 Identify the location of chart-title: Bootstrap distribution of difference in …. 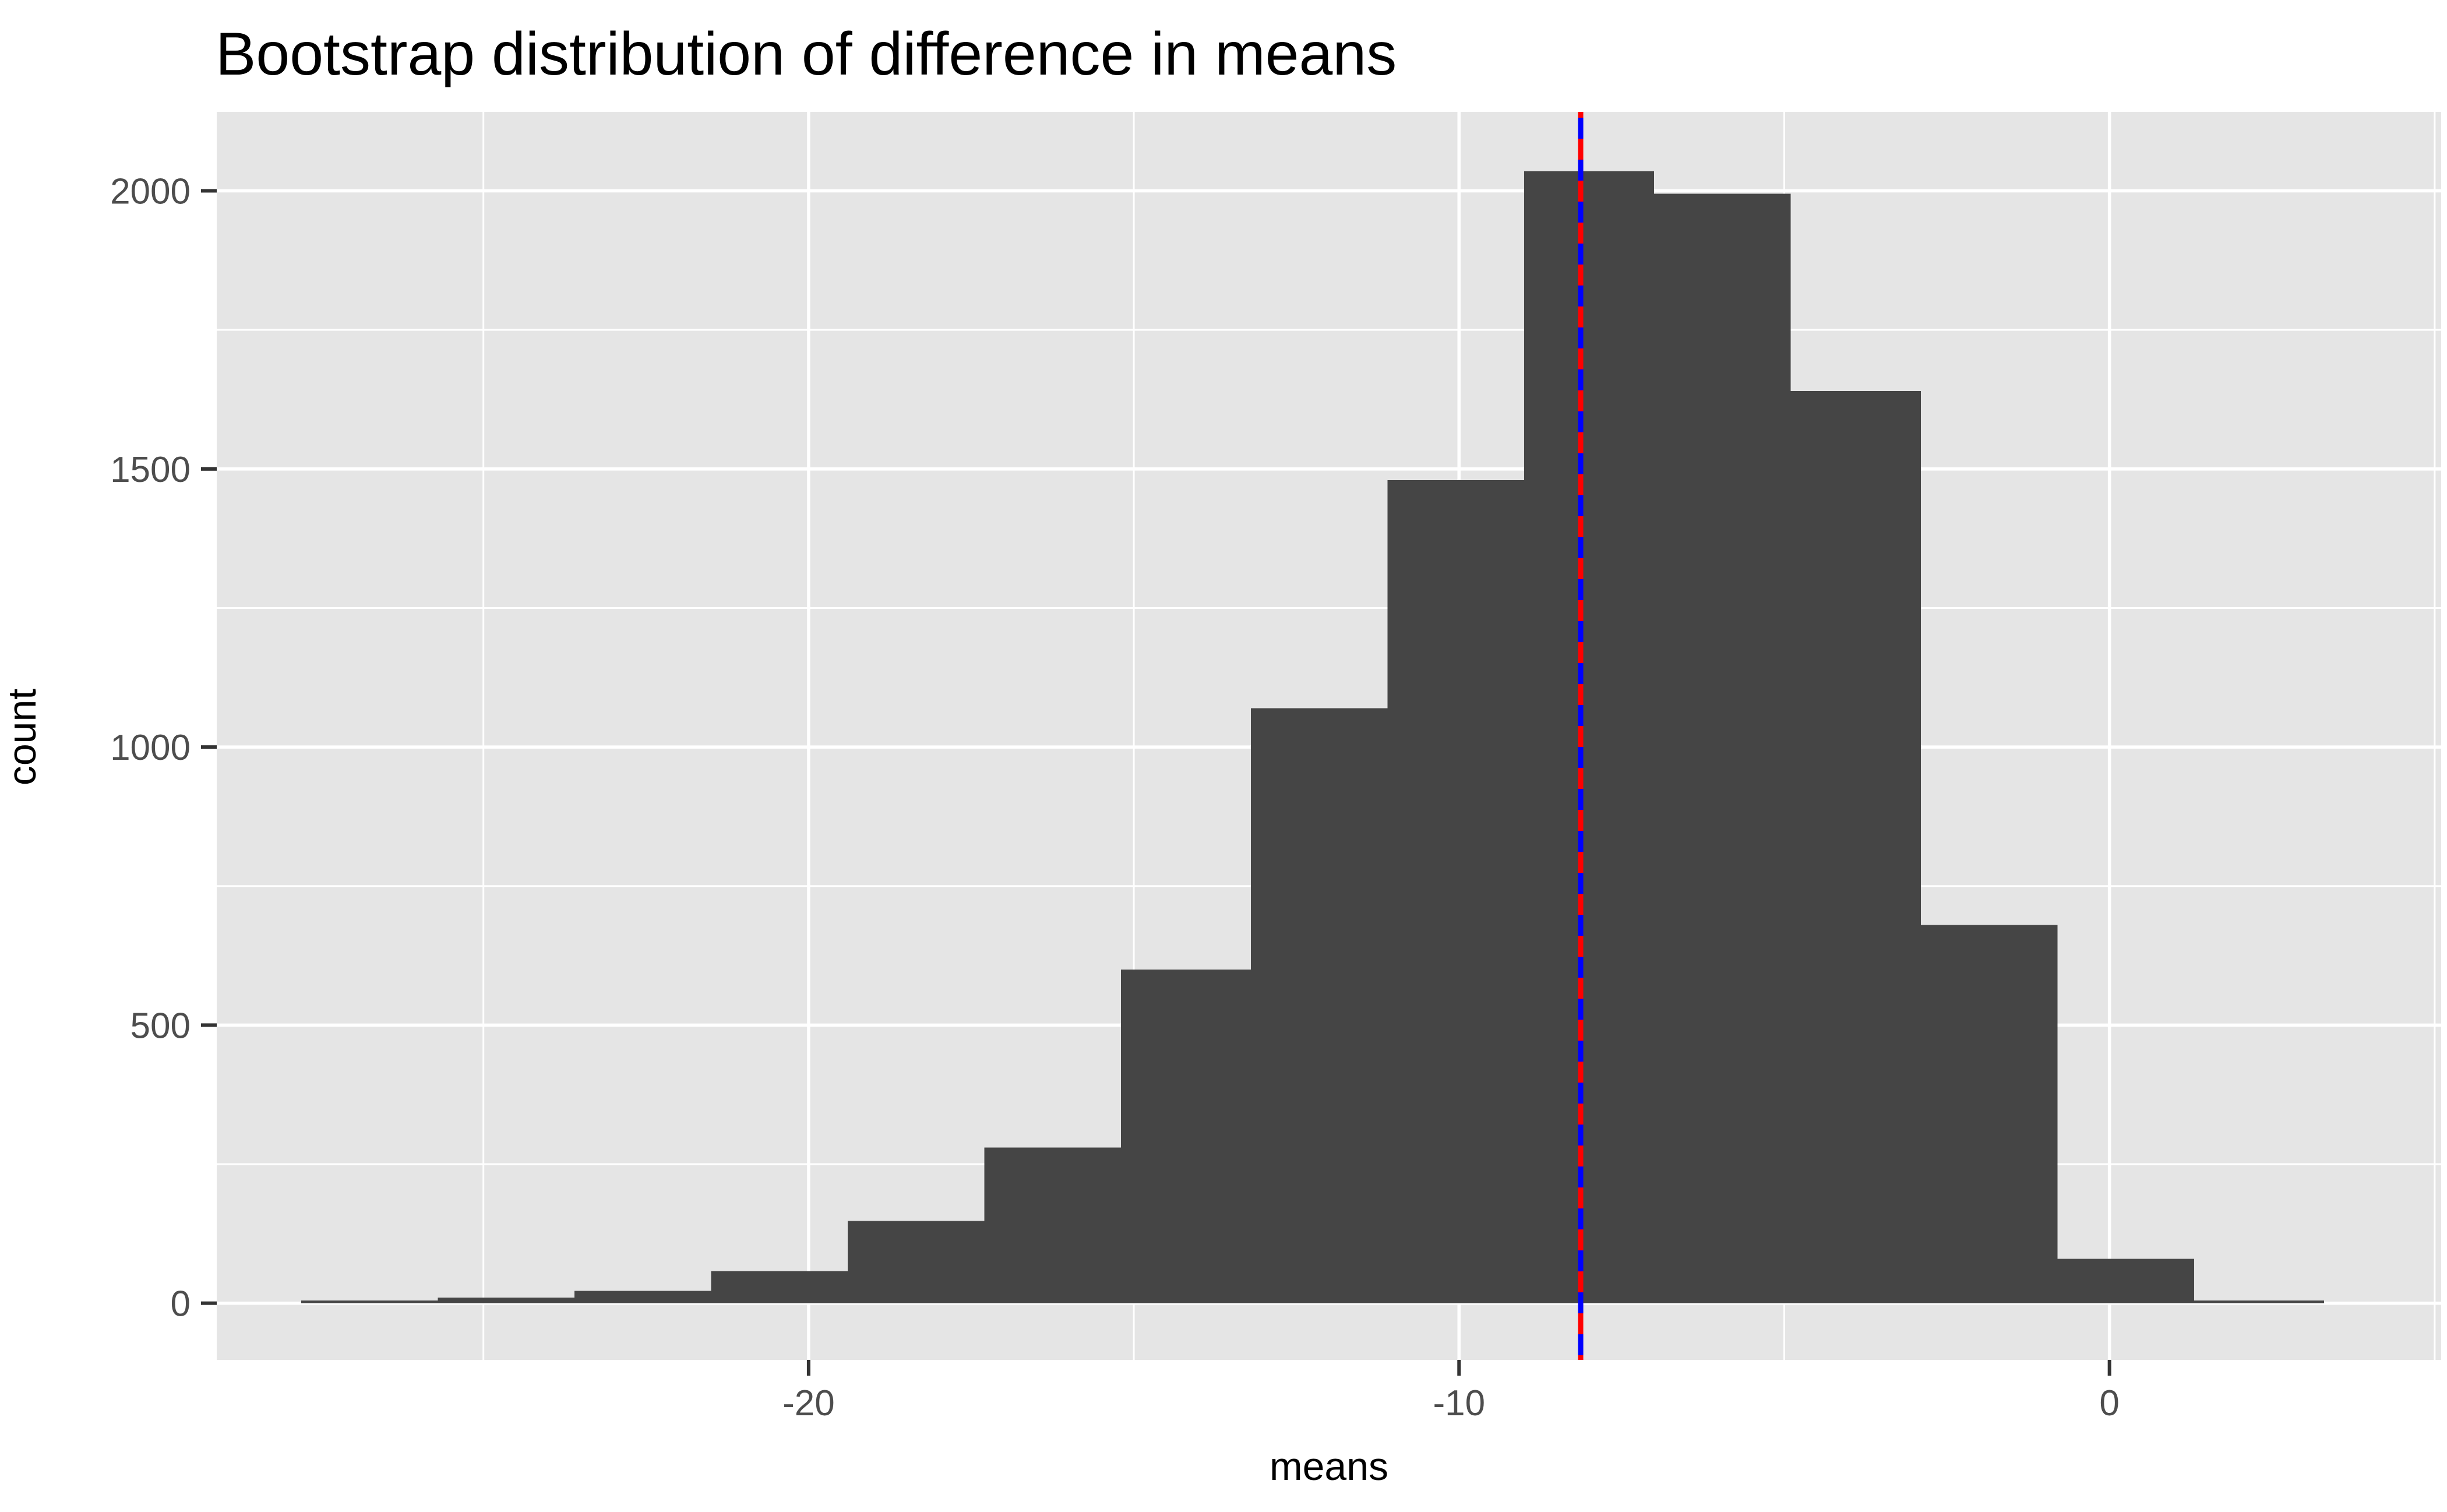
(806, 54).